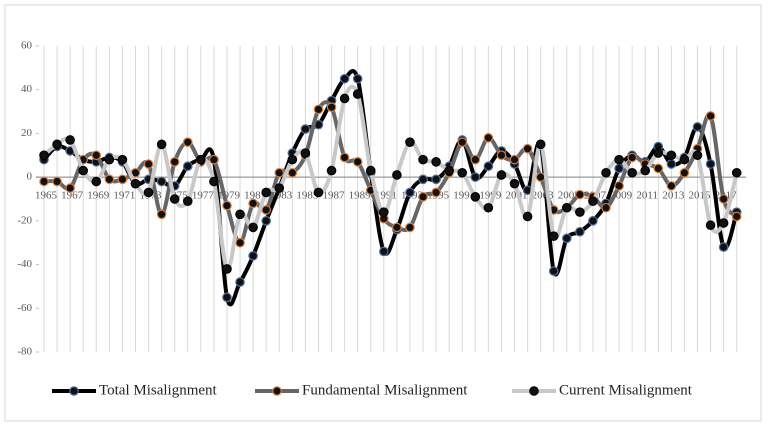  I want to click on x-tick-label: 1985, so click(307, 196).